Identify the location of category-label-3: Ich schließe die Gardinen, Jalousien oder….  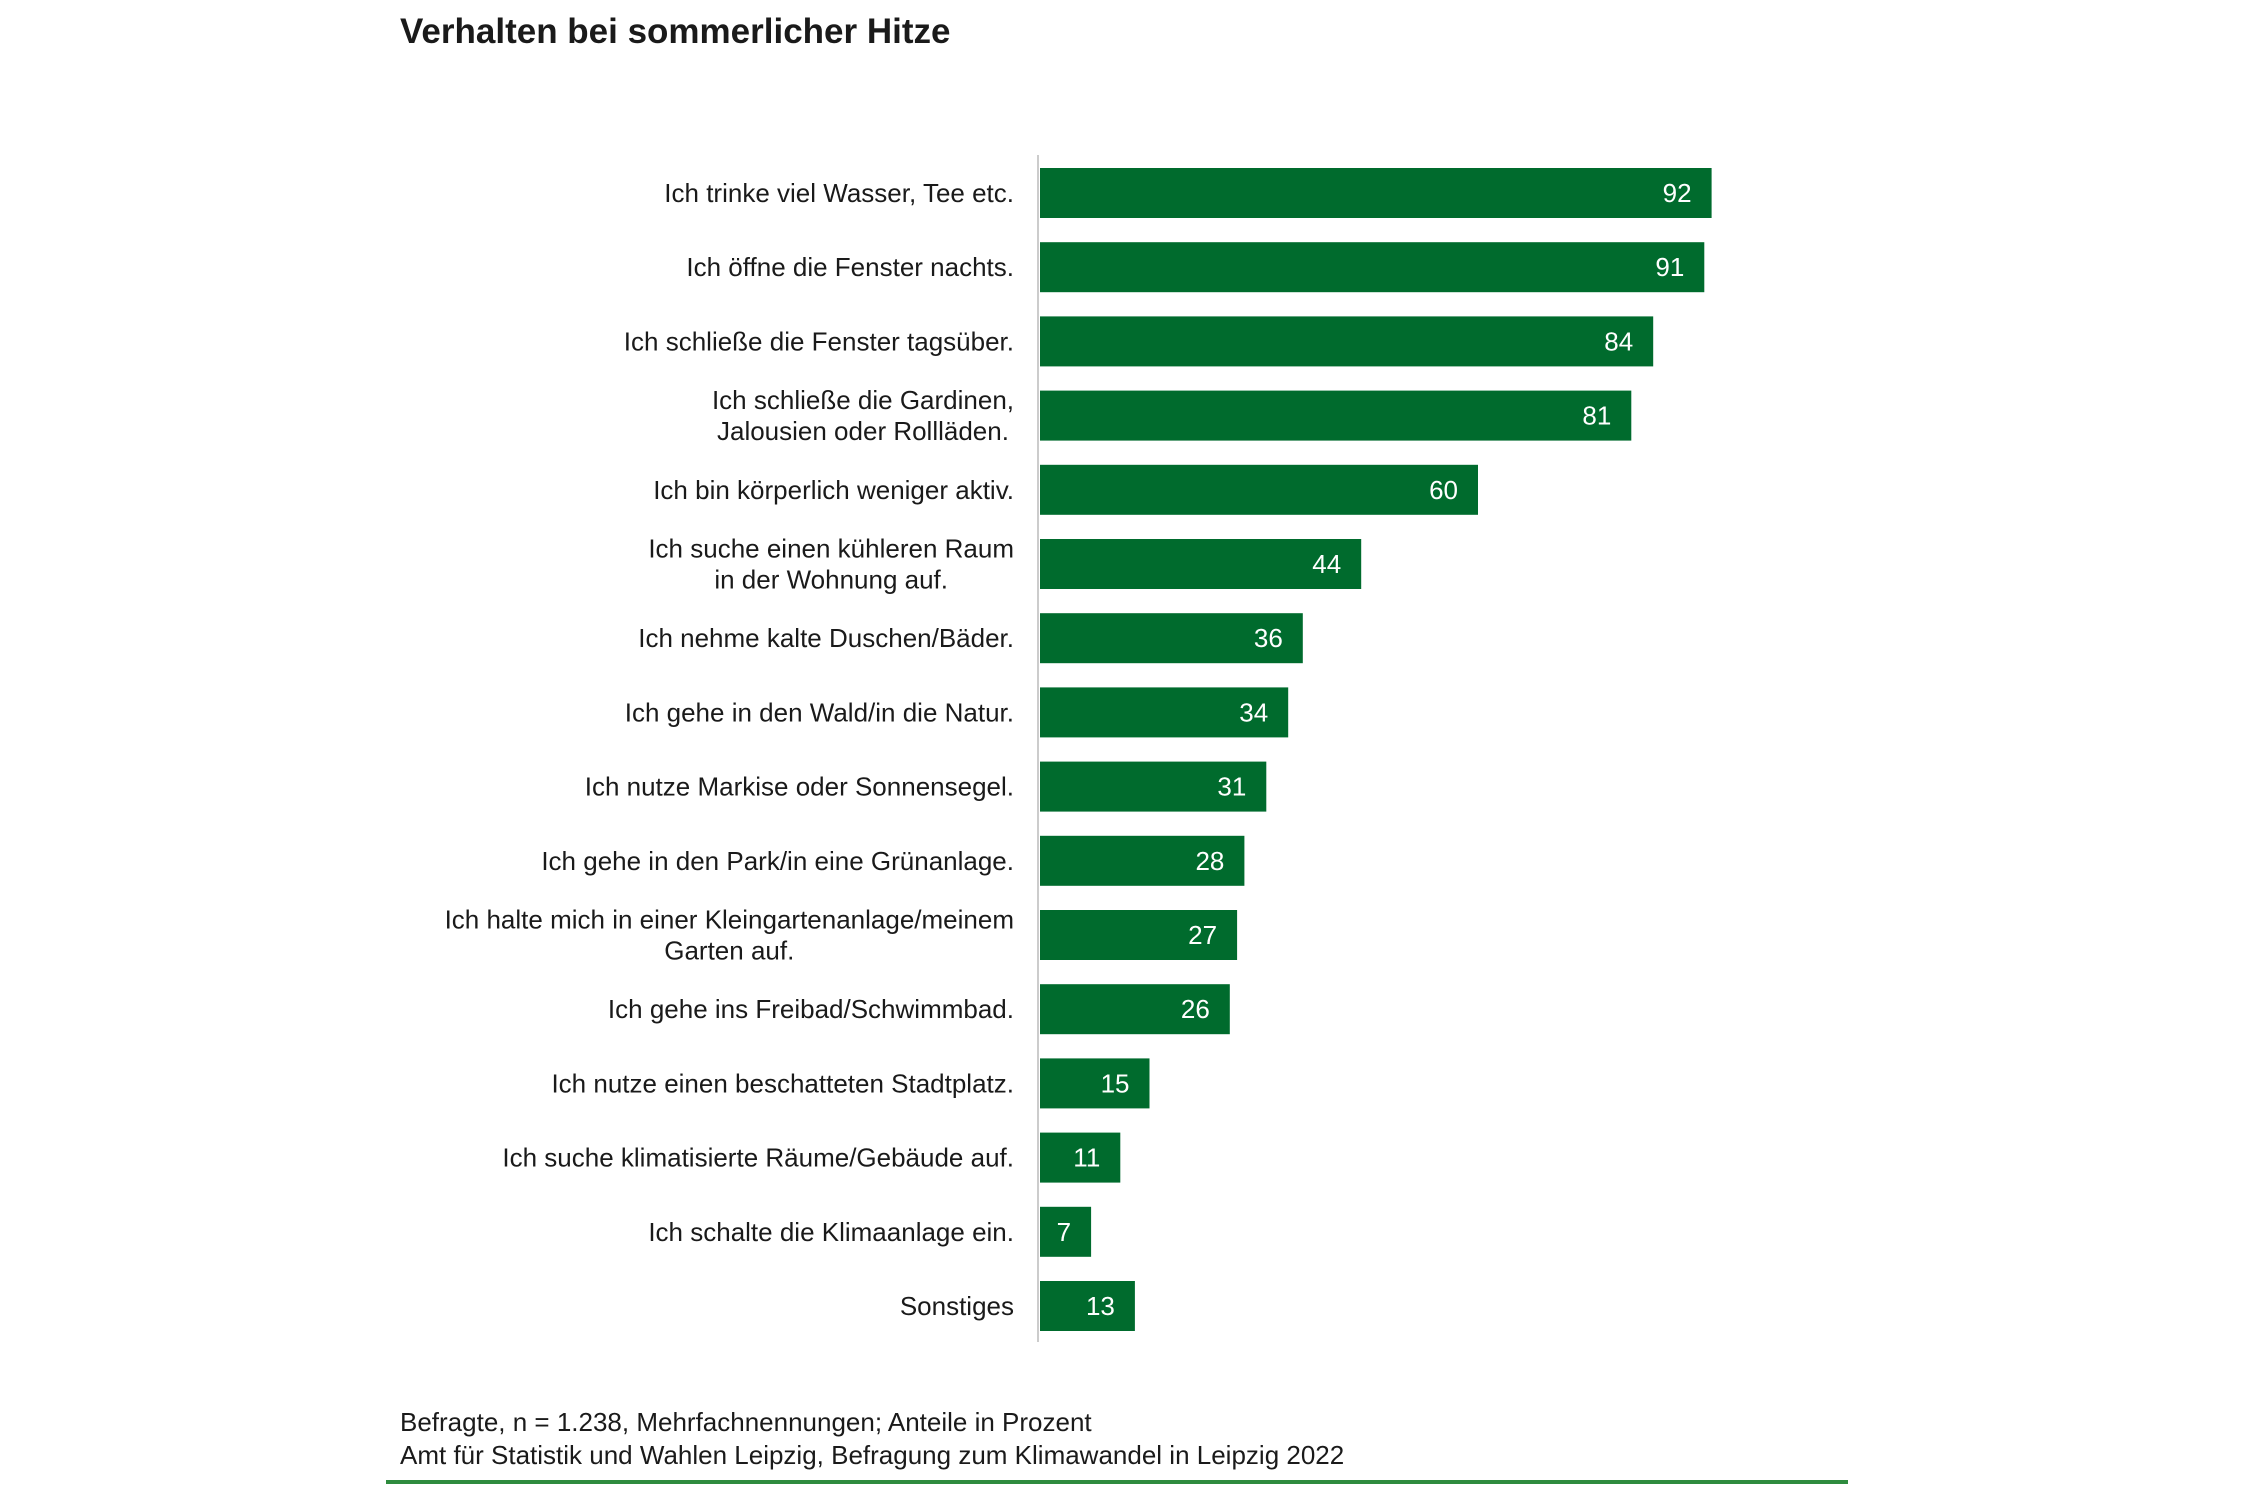
(863, 415).